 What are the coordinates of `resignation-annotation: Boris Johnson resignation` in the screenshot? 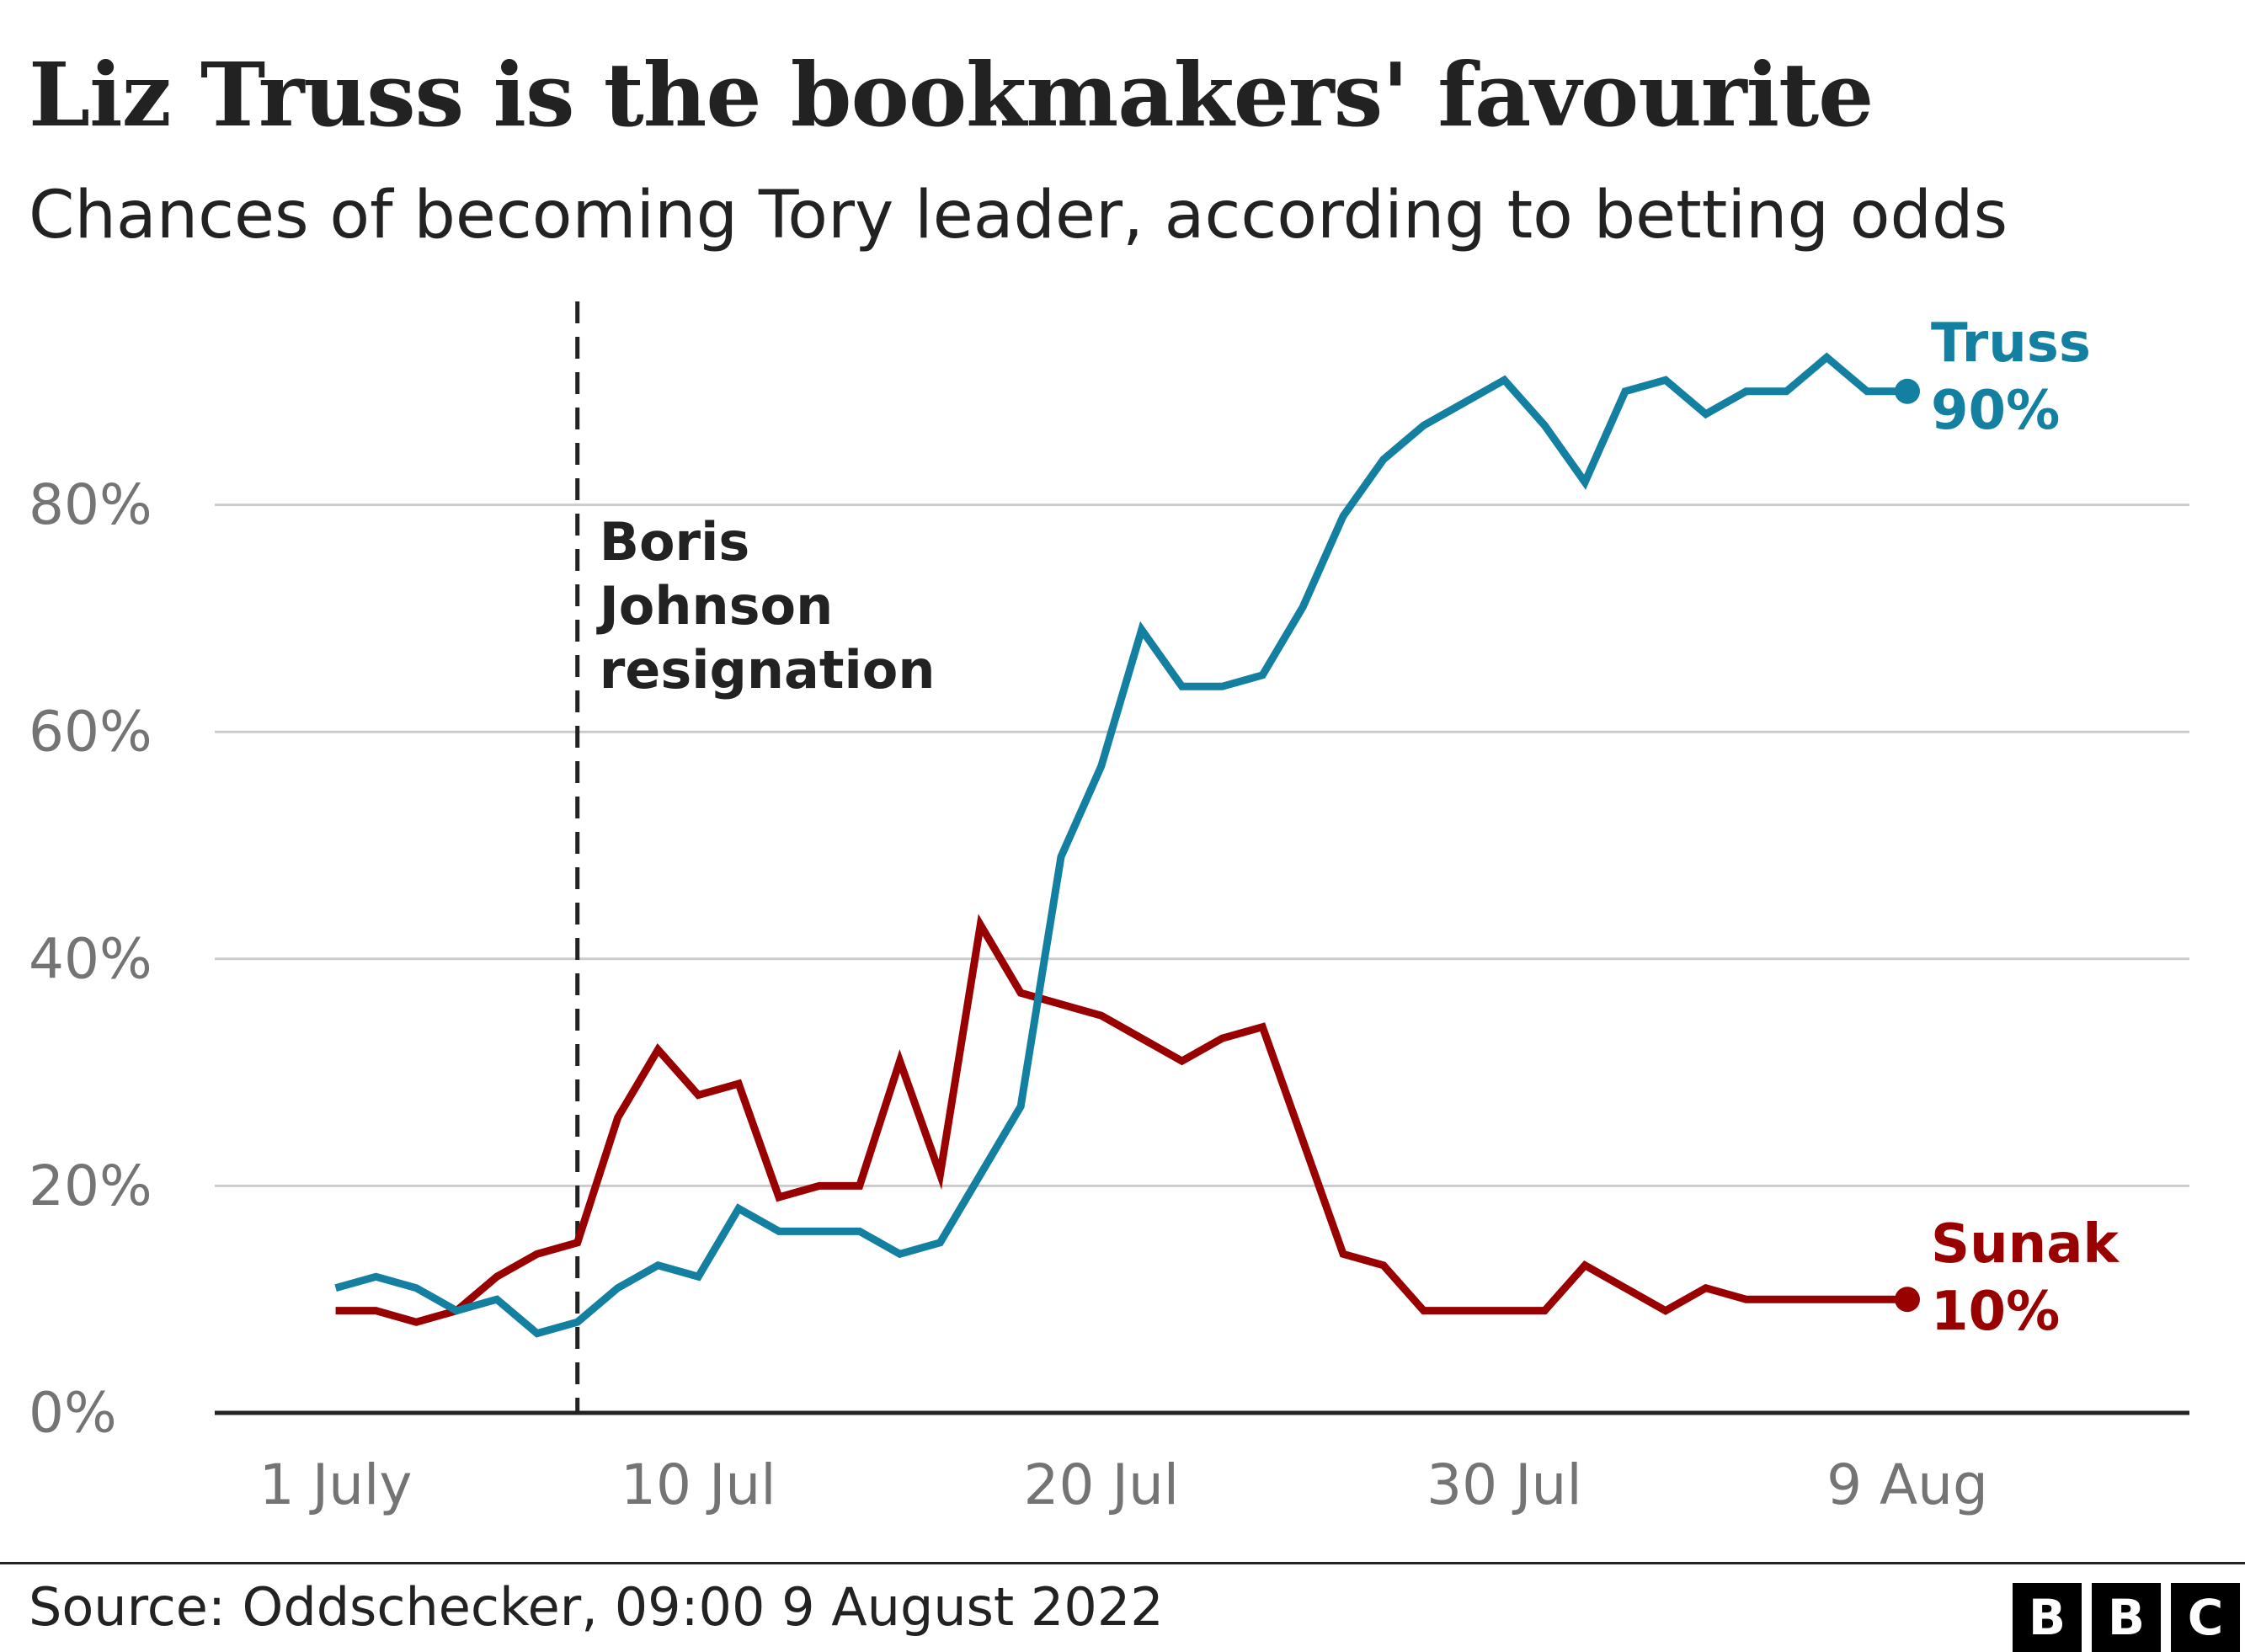 It's located at (766, 606).